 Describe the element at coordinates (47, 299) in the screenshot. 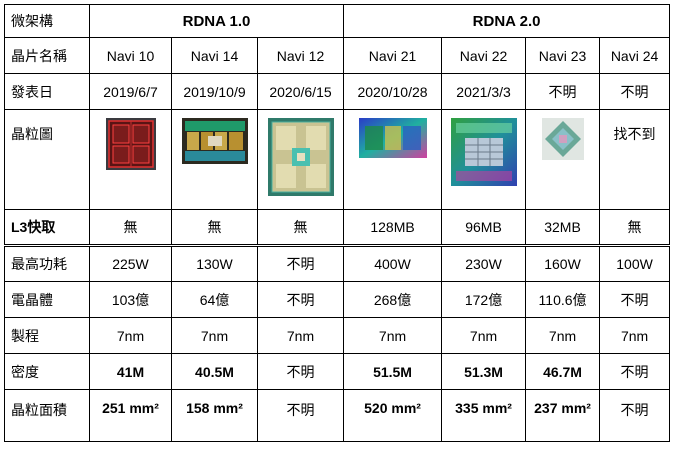

I see `row-label-transistors: 電晶體` at that location.